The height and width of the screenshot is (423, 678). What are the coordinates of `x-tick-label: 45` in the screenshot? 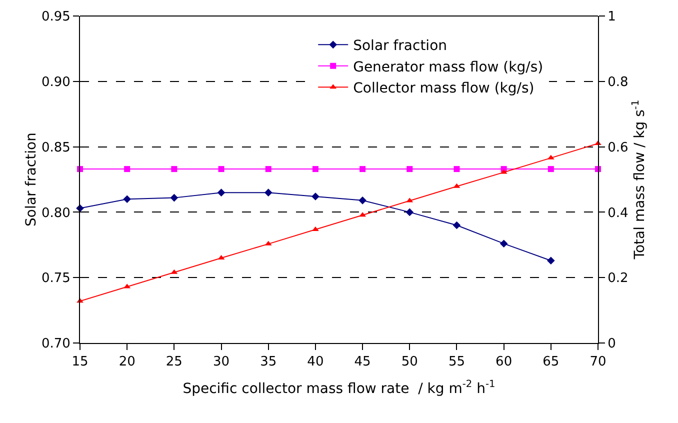 It's located at (362, 362).